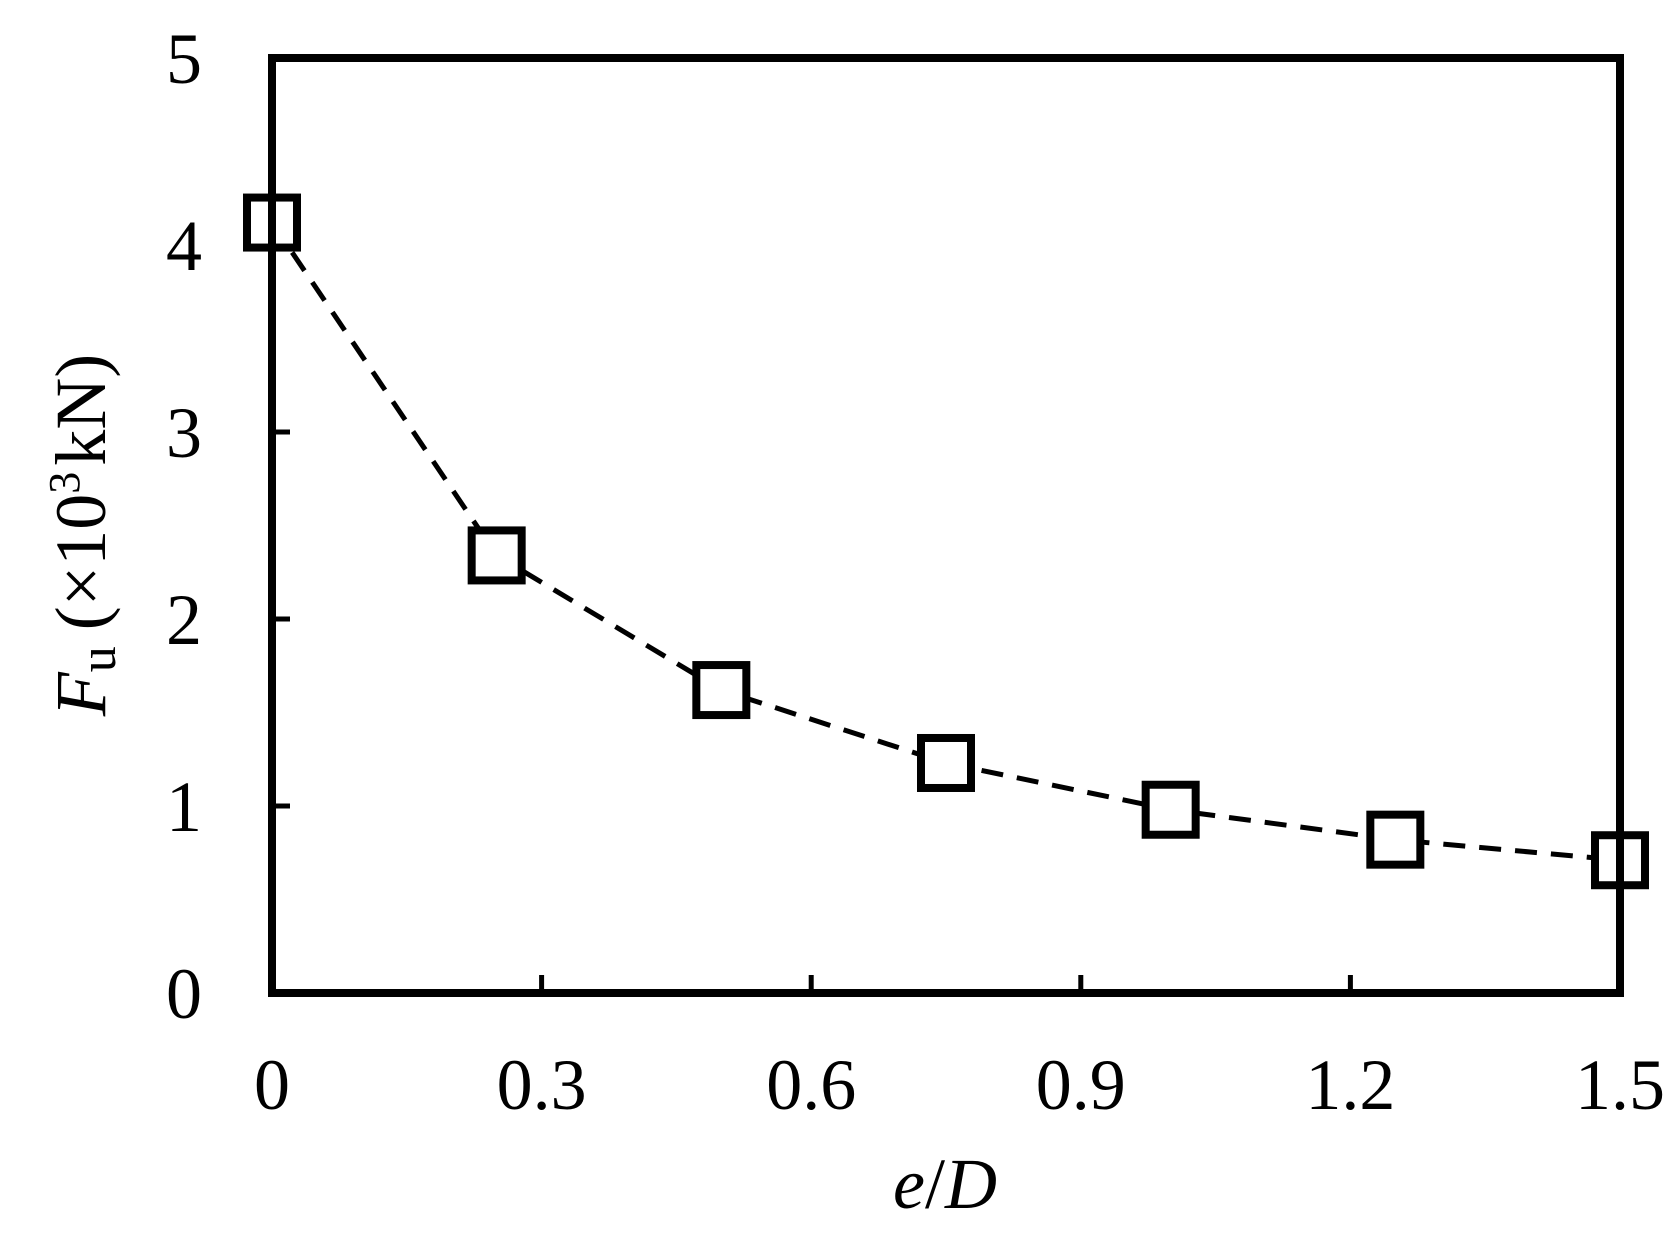 Image resolution: width=1680 pixels, height=1238 pixels. Describe the element at coordinates (811, 1085) in the screenshot. I see `x-tick-label: 0.6` at that location.